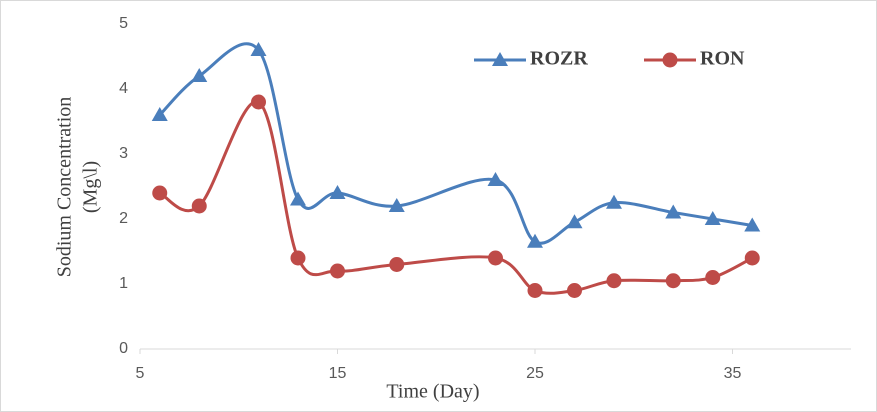 The image size is (877, 412). I want to click on y-tick-label: 3, so click(123, 153).